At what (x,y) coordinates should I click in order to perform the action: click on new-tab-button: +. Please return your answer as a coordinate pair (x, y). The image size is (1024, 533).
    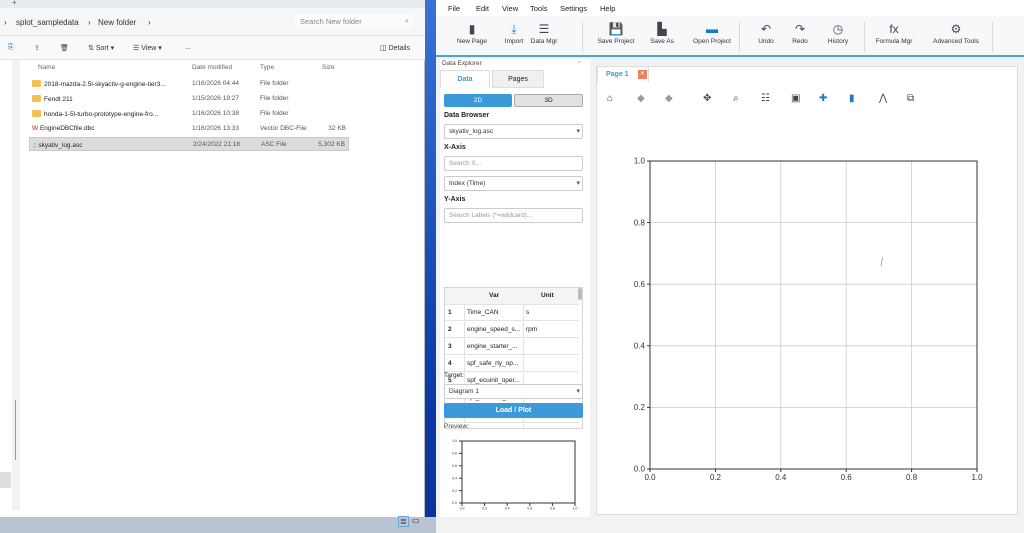
    Looking at the image, I should click on (212, 4).